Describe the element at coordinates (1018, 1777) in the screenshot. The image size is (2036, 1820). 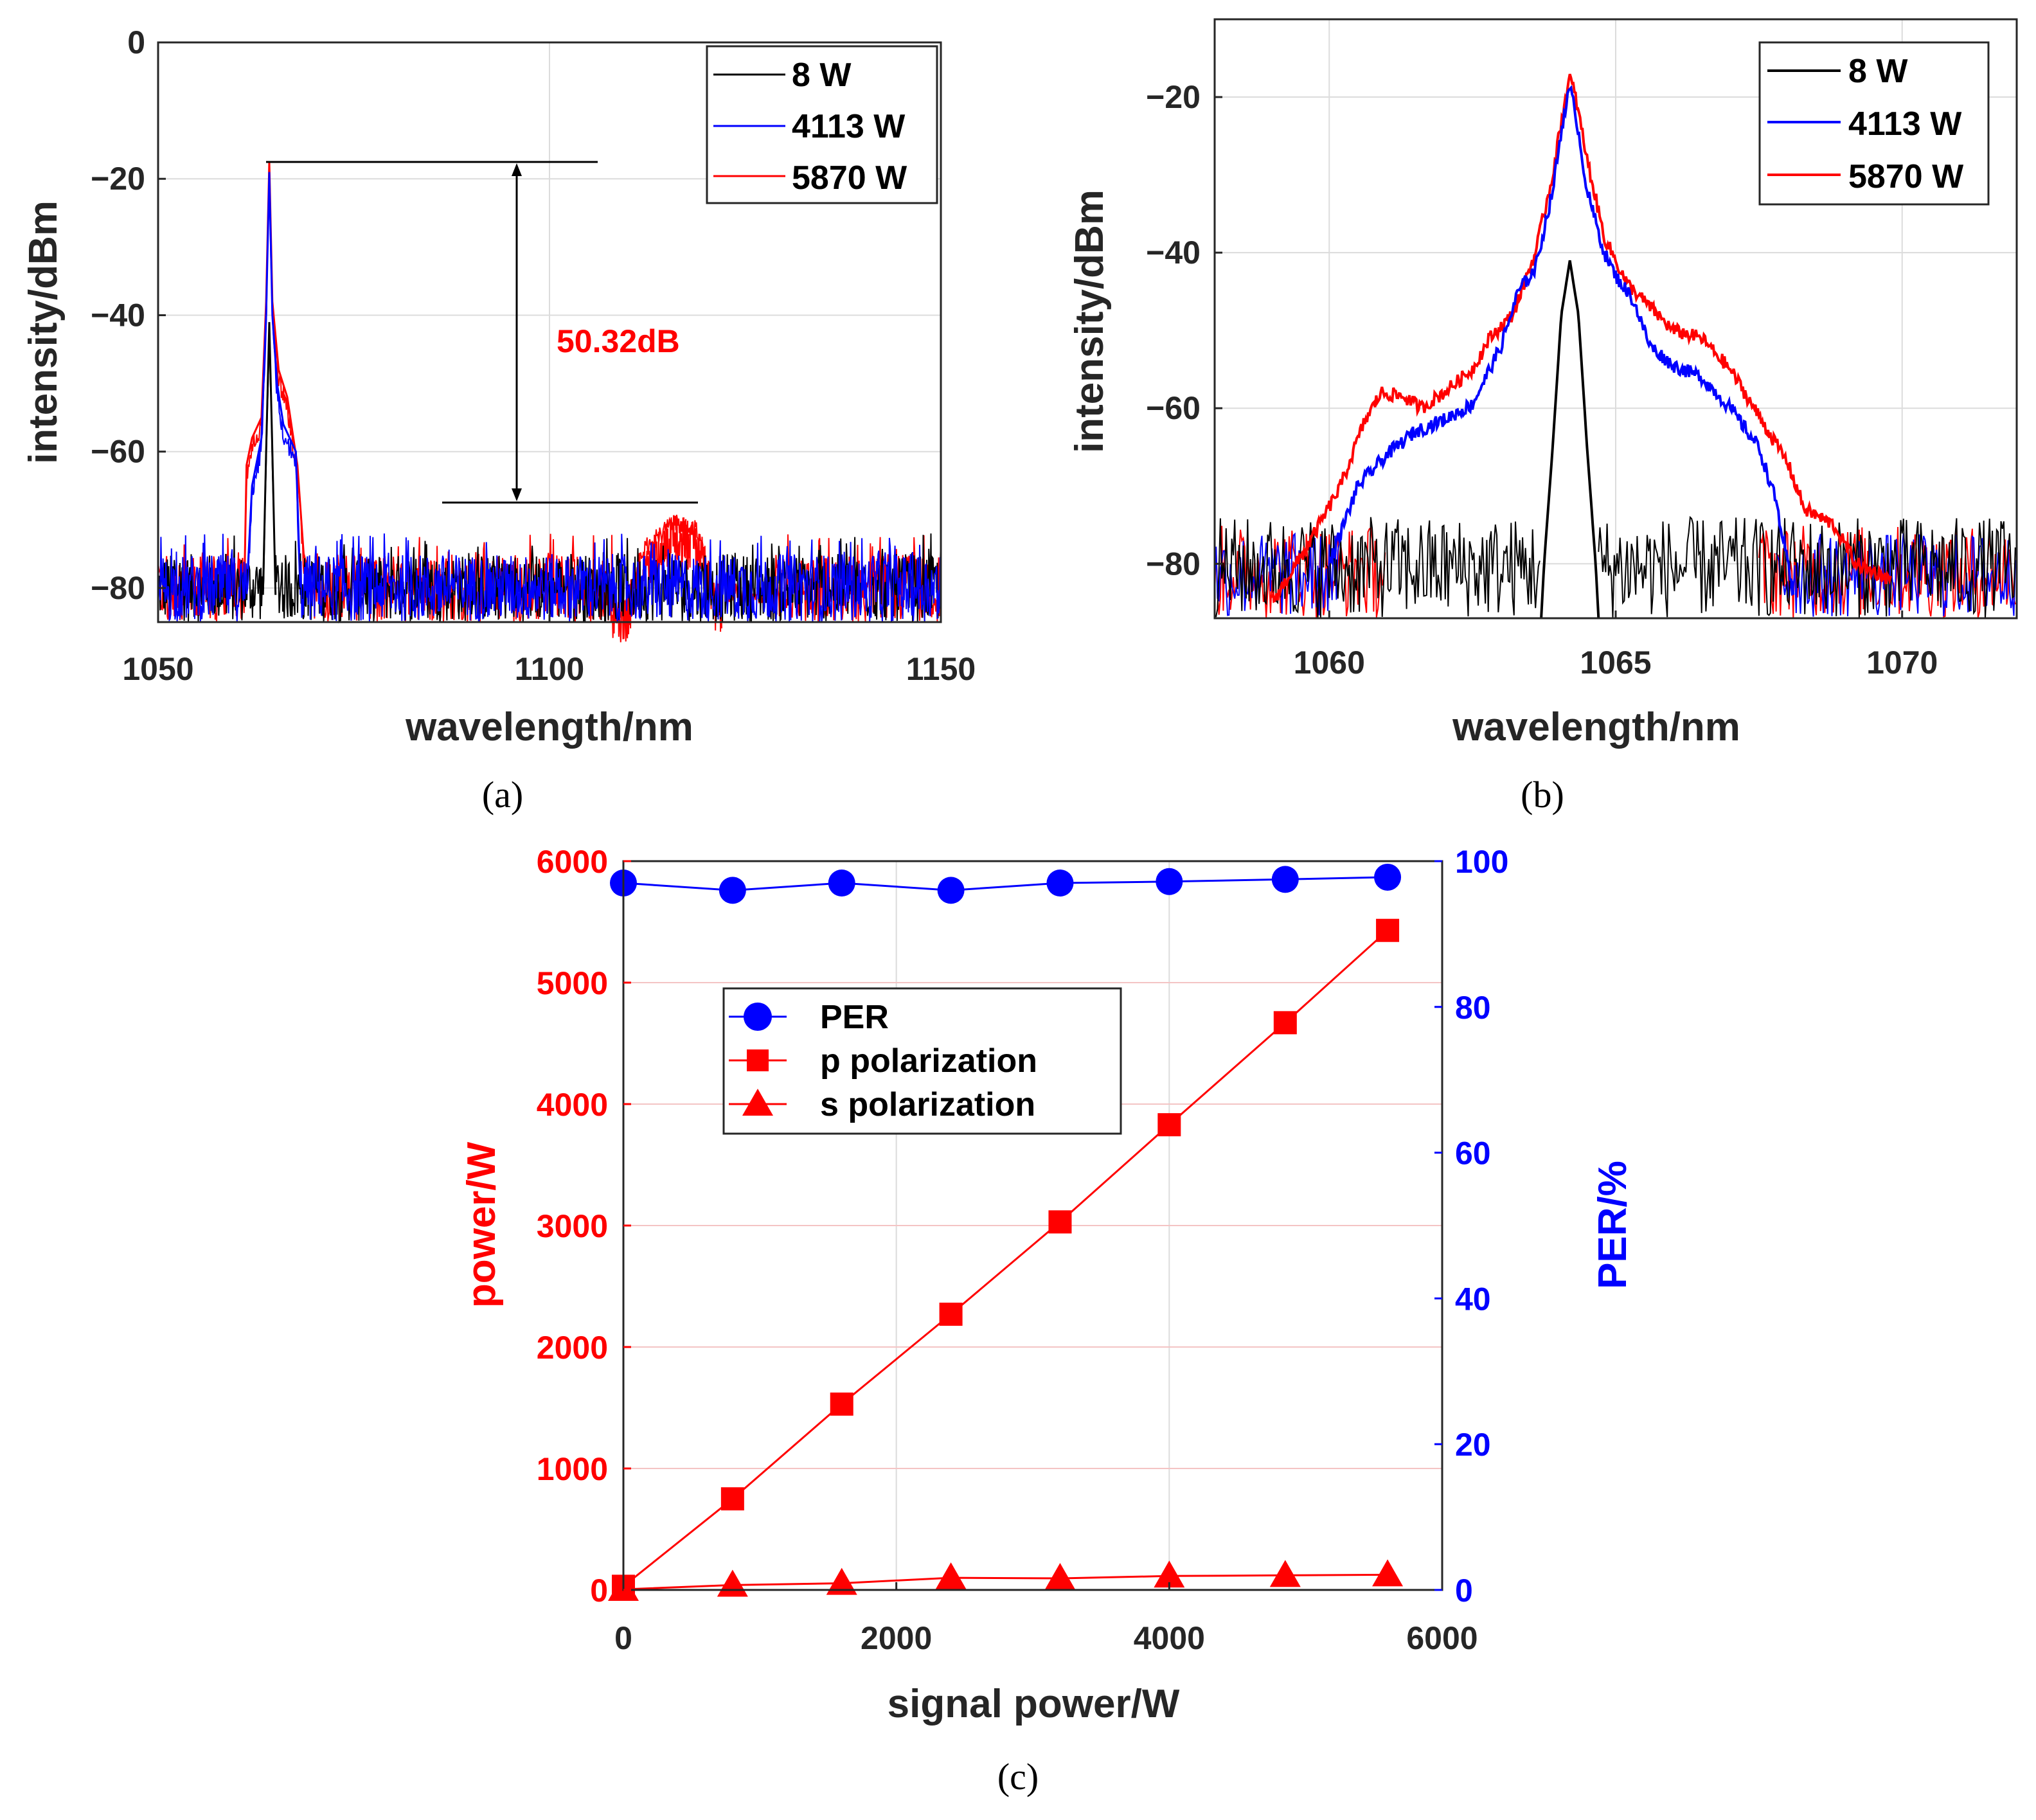
I see `panel-c-caption: (c)` at that location.